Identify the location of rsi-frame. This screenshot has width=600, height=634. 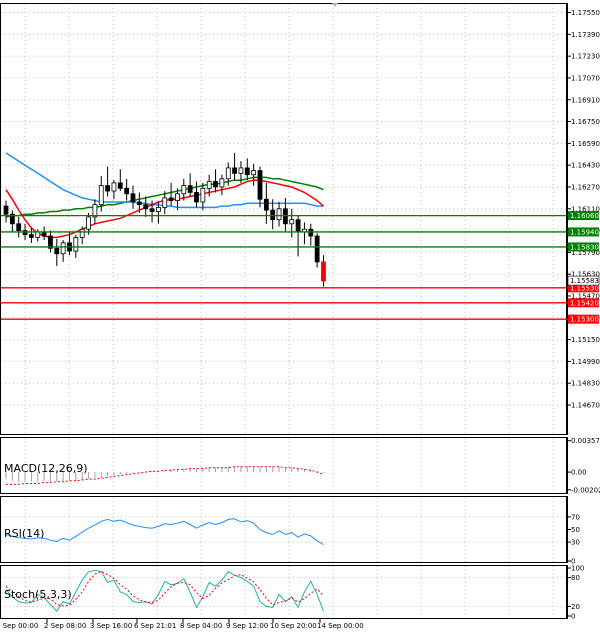
(283, 529).